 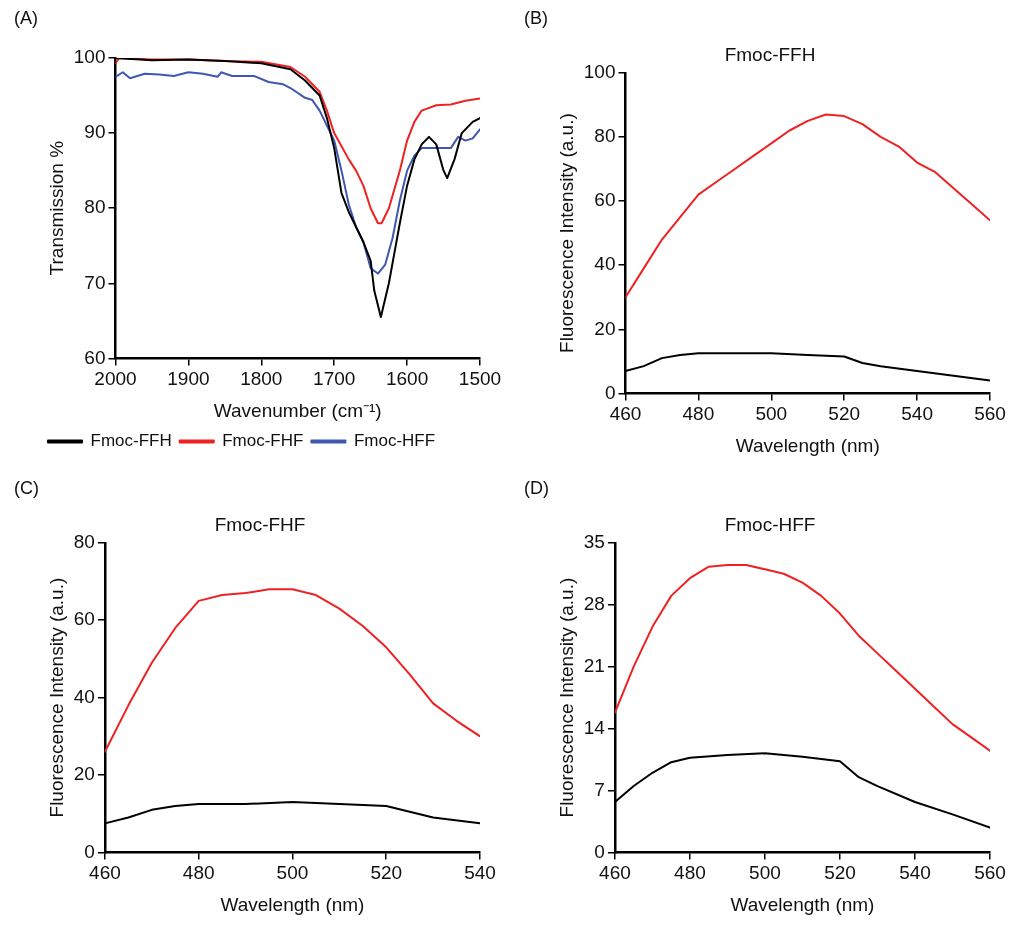 I want to click on text: (A), so click(x=26, y=18).